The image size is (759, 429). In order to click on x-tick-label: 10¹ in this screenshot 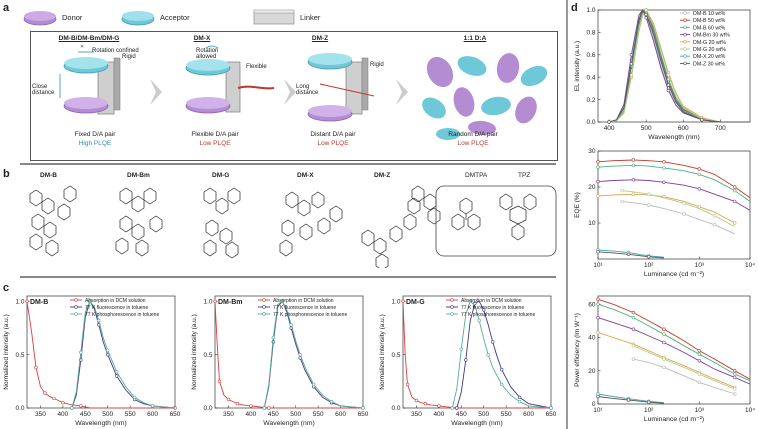, I will do `click(598, 265)`.